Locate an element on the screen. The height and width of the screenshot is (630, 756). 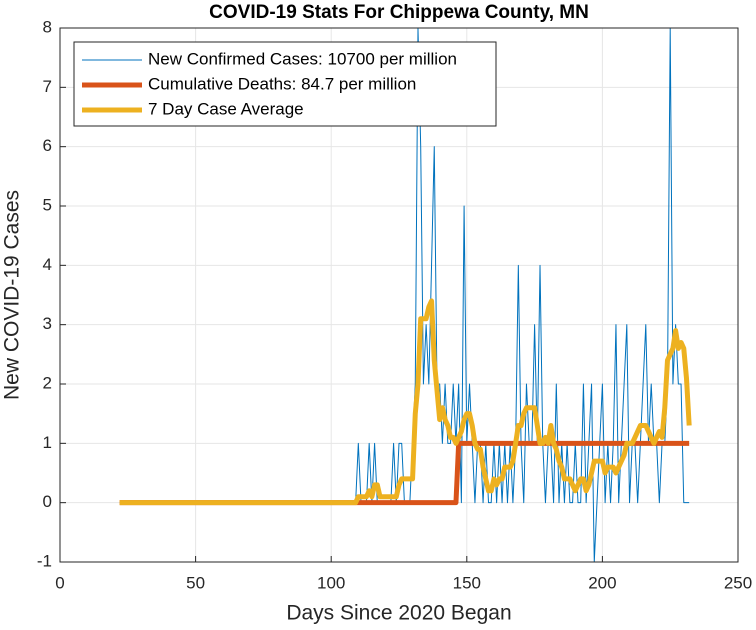
legend-label: 7 Day Case Average is located at coordinates (226, 108).